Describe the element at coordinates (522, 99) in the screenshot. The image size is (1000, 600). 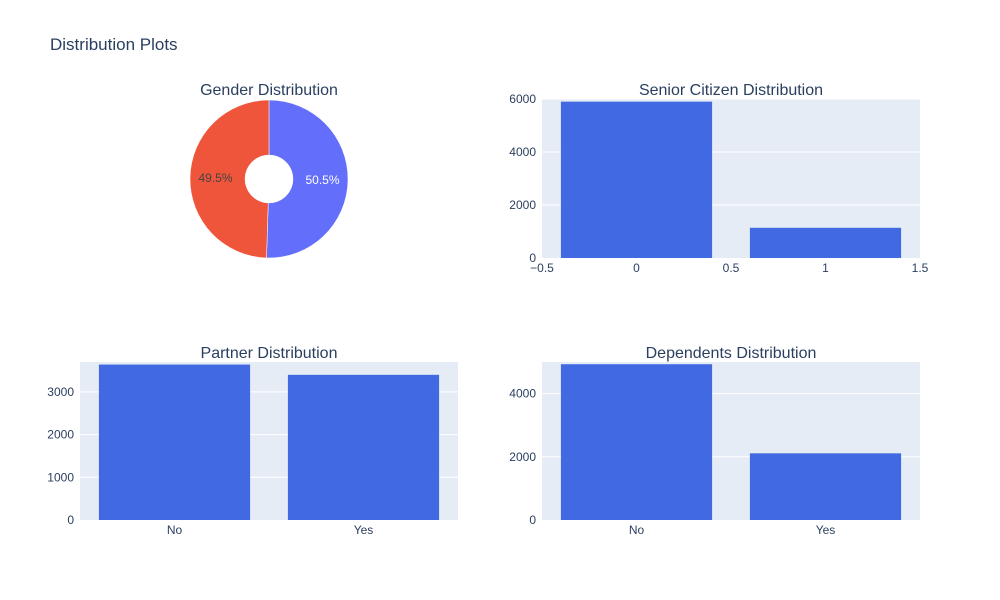
I see `y-tick-label: 6000` at that location.